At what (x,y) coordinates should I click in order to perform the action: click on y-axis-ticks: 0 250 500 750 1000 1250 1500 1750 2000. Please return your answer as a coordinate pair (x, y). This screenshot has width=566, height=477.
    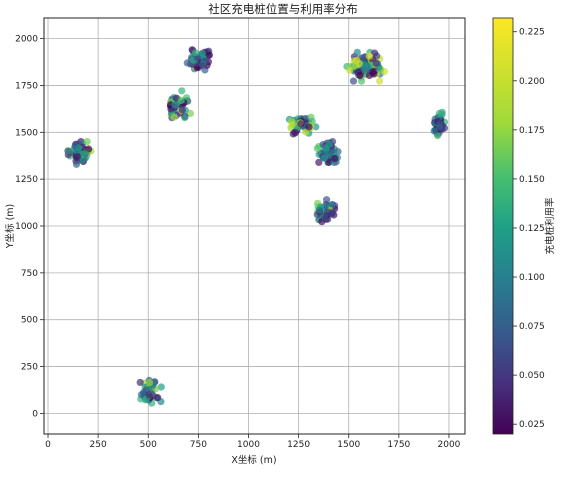
    Looking at the image, I should click on (29, 227).